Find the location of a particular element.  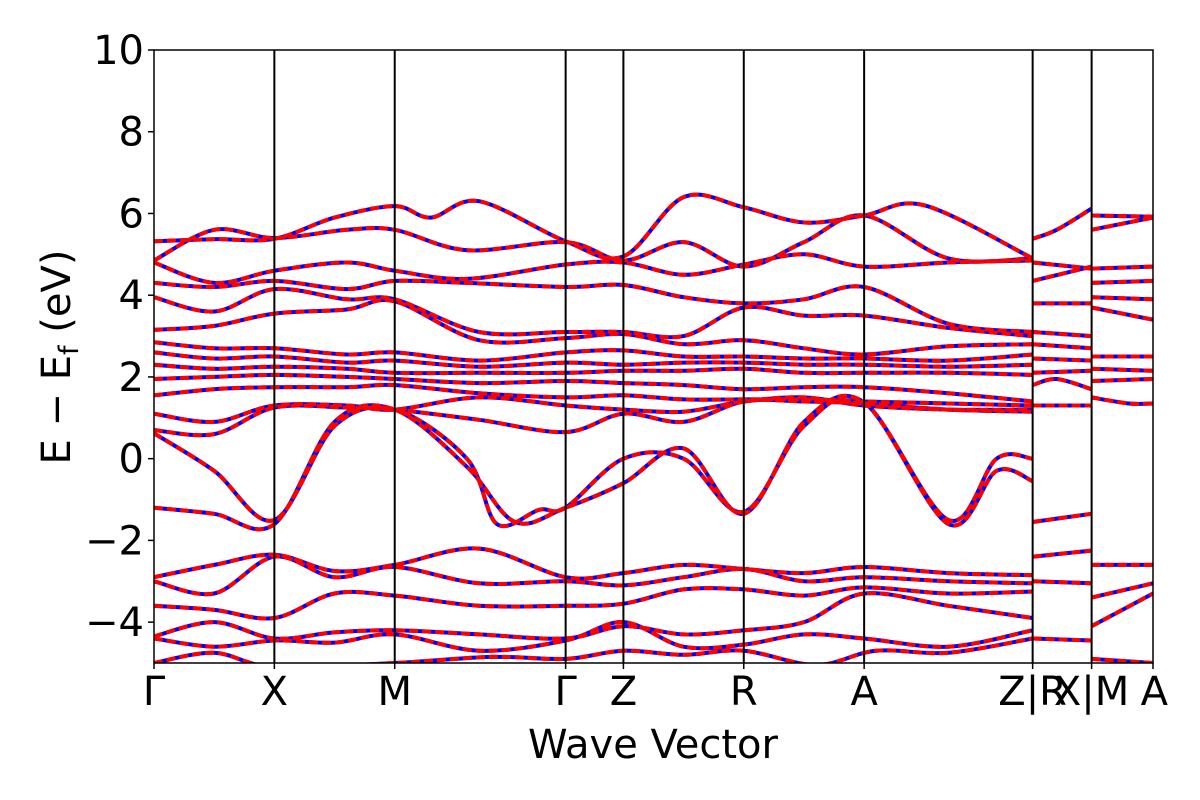

x-tick-label-7: Z|R is located at coordinates (1032, 692).